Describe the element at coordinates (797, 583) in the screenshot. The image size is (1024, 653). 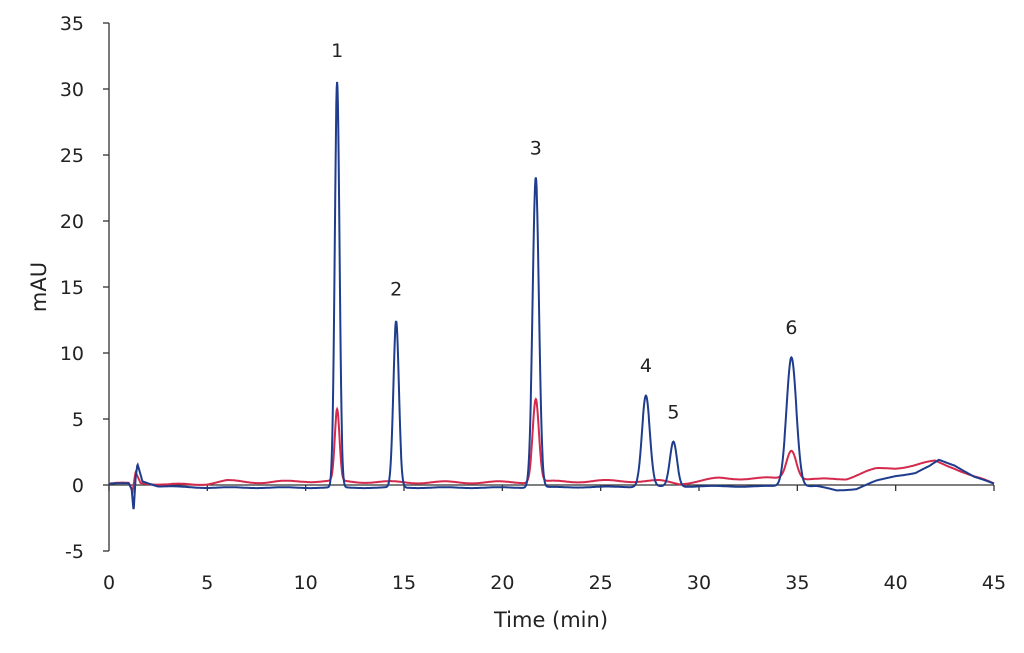
I see `x-tick-label: 35` at that location.